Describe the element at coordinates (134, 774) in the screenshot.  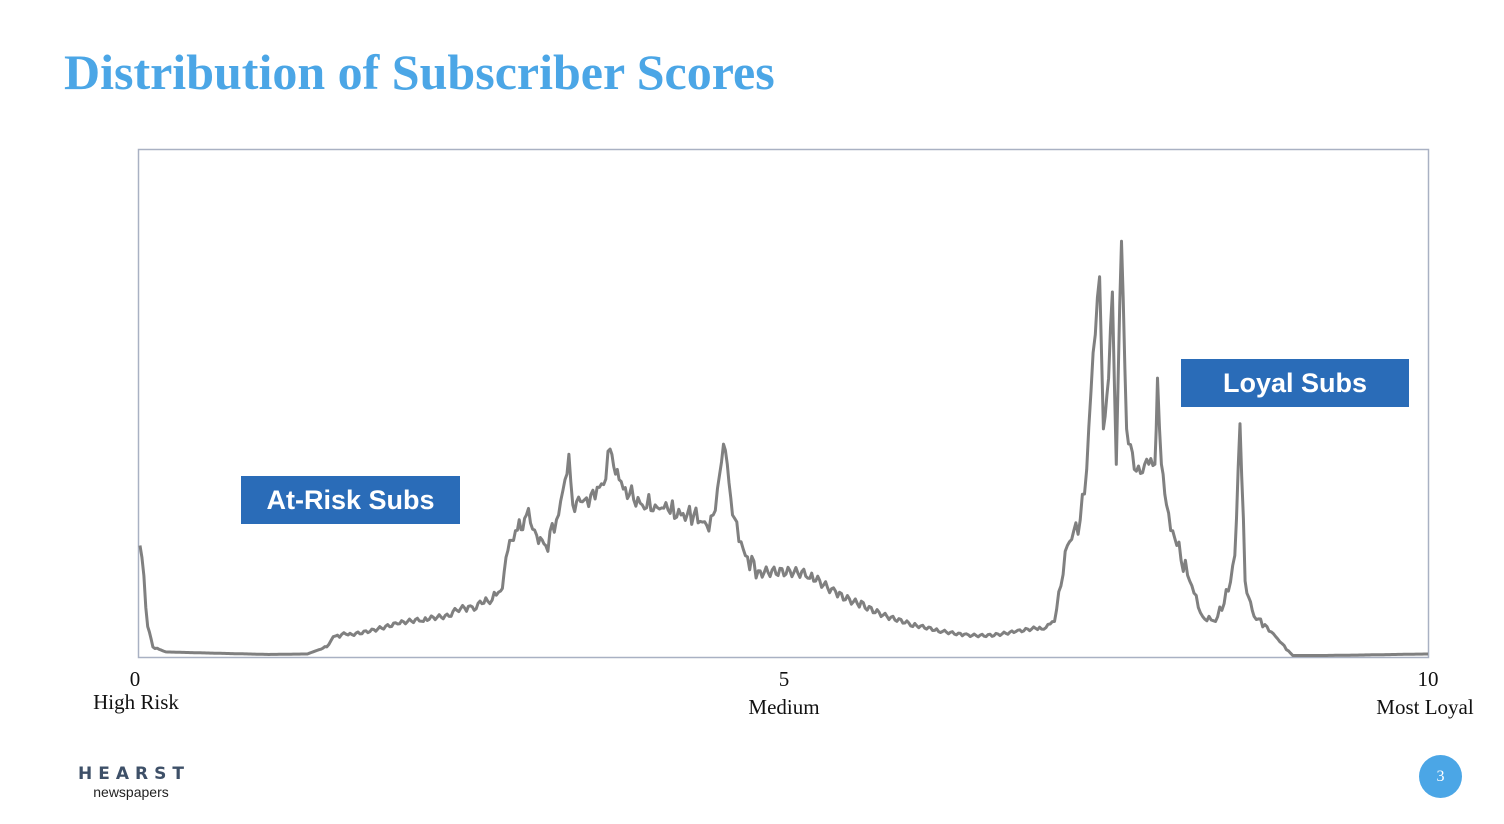
I see `logo-wordmark: HEARST` at that location.